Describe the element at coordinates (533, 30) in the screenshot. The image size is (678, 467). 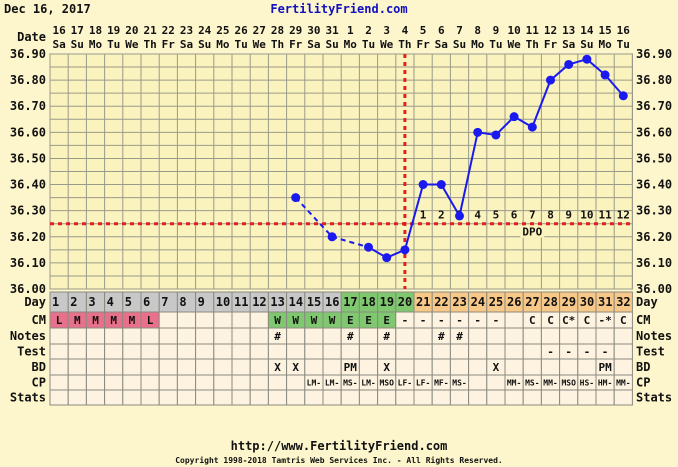
I see `date-label: 11` at that location.